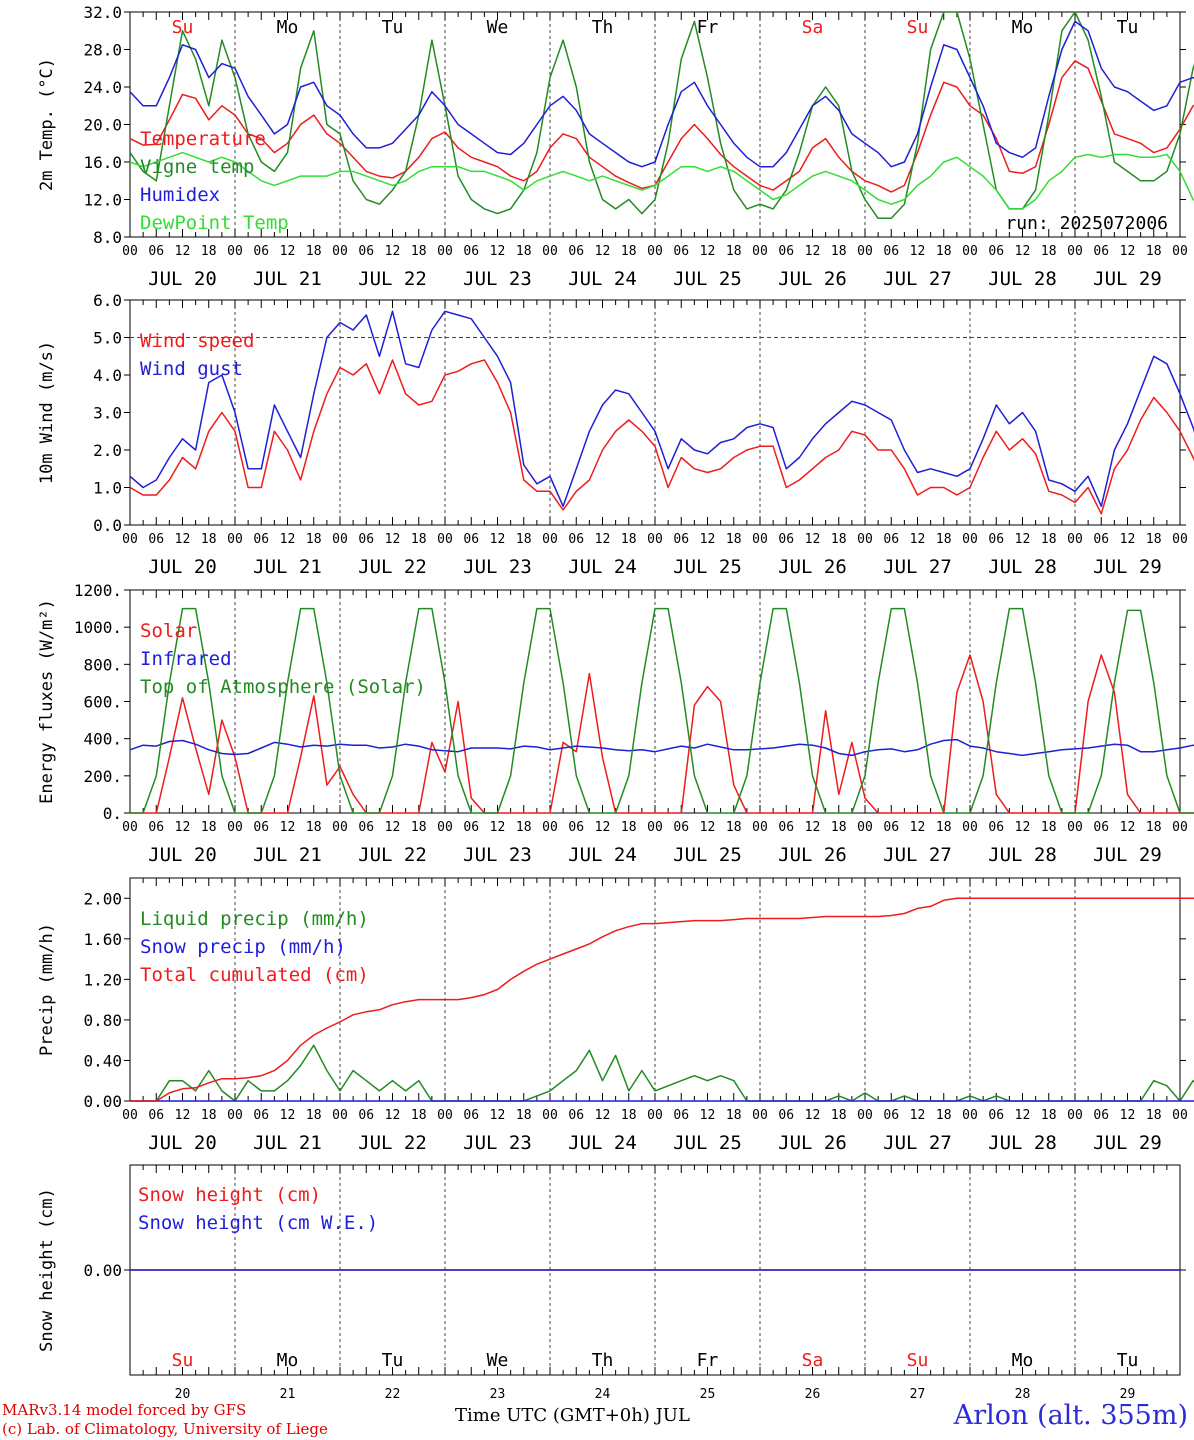 The image size is (1194, 1440). Describe the element at coordinates (102, 1101) in the screenshot. I see `panel-3-y-tick-label: 0.00` at that location.